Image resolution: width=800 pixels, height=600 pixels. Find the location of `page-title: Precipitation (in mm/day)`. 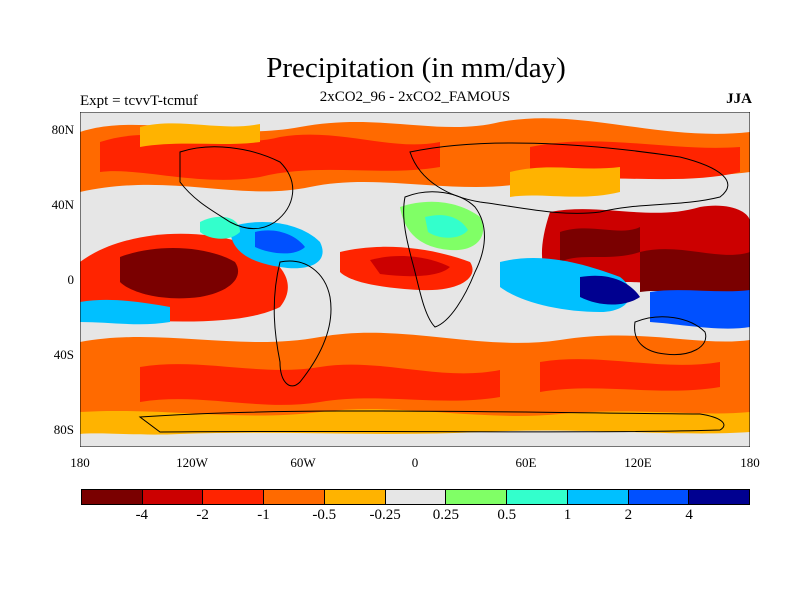

page-title: Precipitation (in mm/day) is located at coordinates (416, 68).